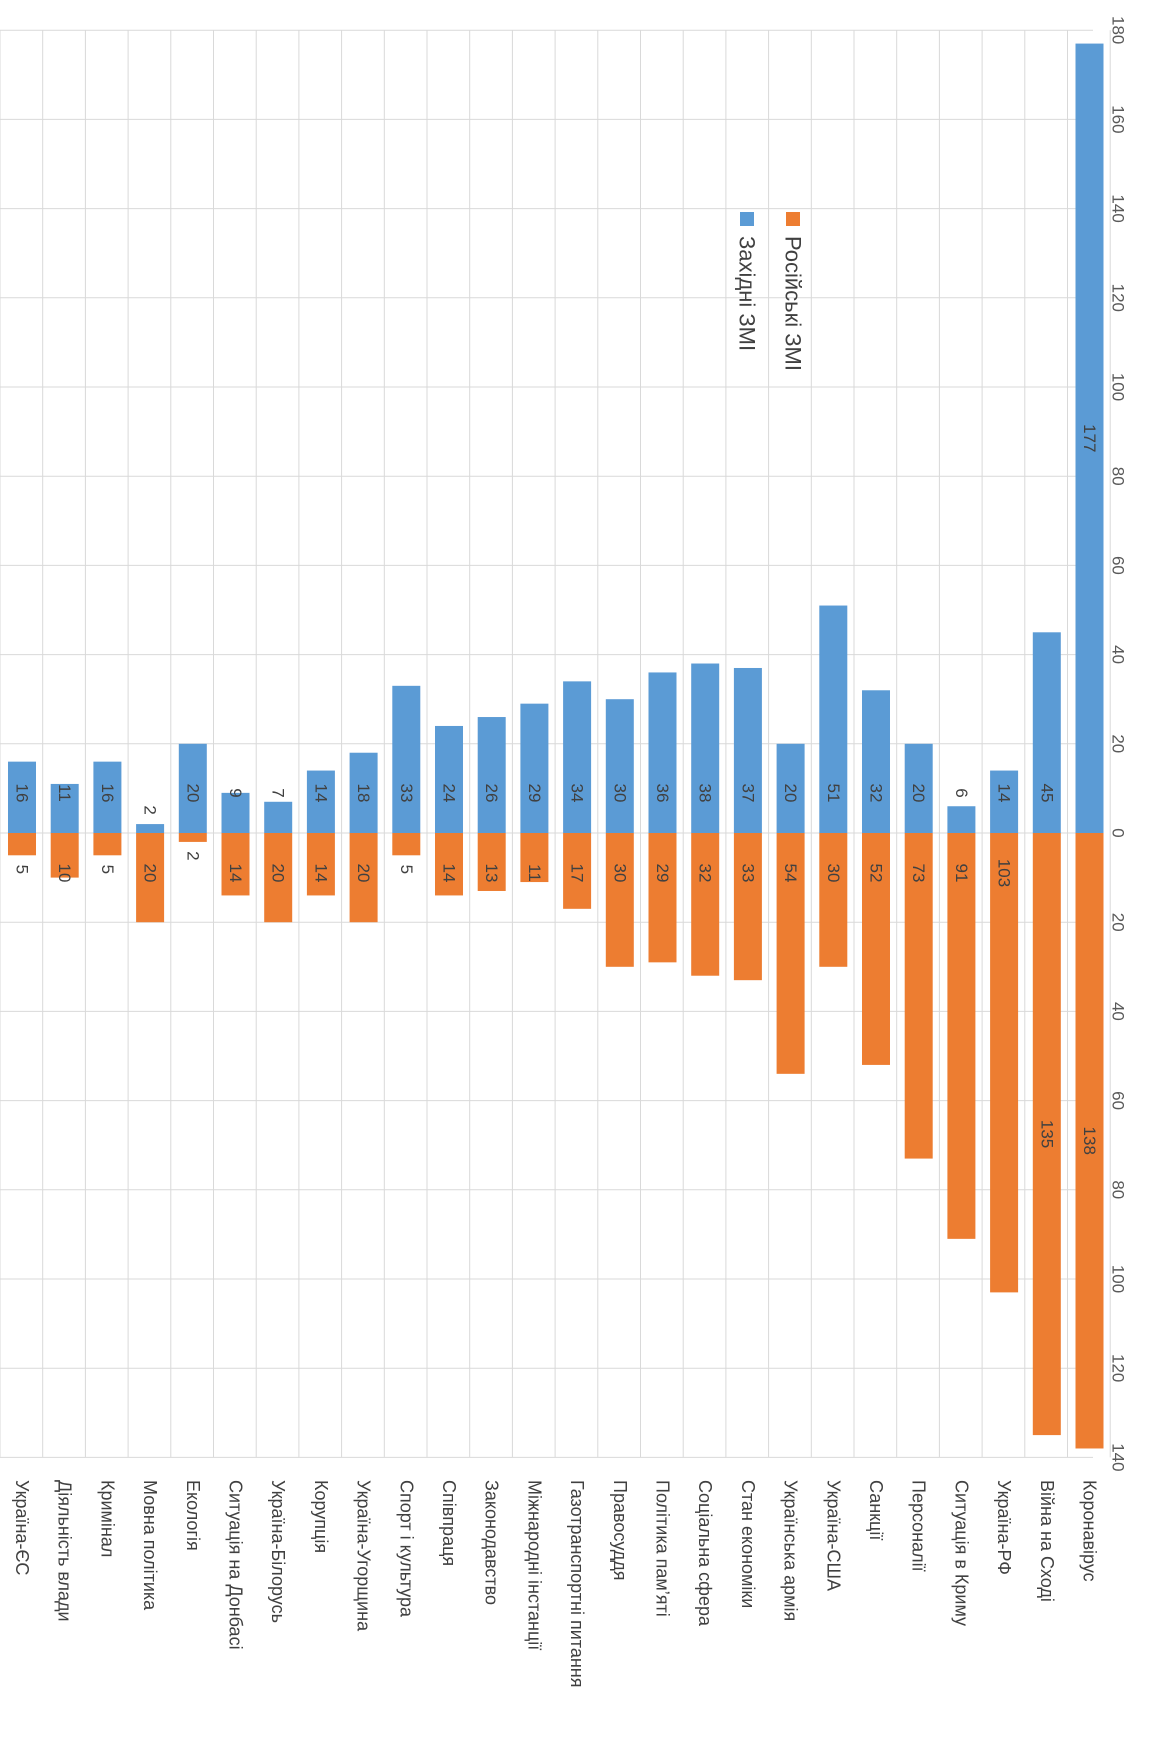 This screenshot has height=1756, width=1156. What do you see at coordinates (918, 873) in the screenshot?
I see `data-label-russian: 73` at bounding box center [918, 873].